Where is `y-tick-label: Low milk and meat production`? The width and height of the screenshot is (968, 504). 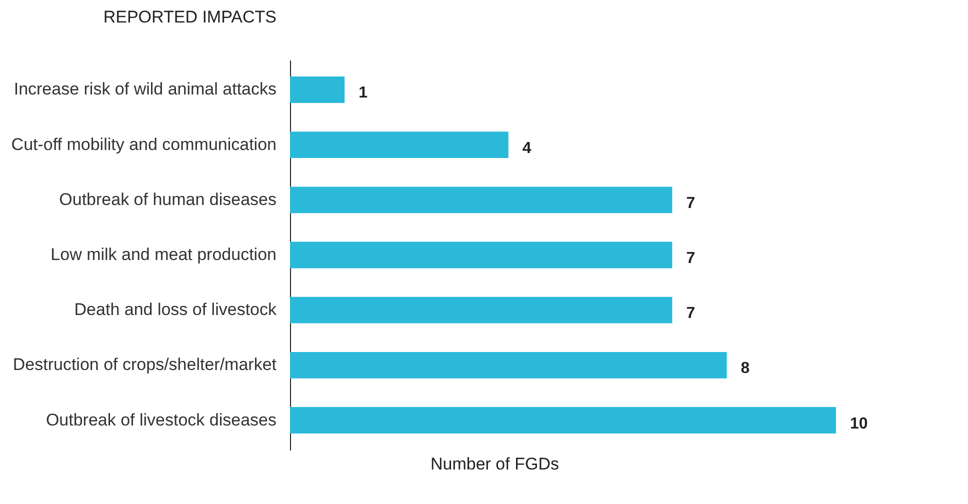
y-tick-label: Low milk and meat production is located at coordinates (163, 254).